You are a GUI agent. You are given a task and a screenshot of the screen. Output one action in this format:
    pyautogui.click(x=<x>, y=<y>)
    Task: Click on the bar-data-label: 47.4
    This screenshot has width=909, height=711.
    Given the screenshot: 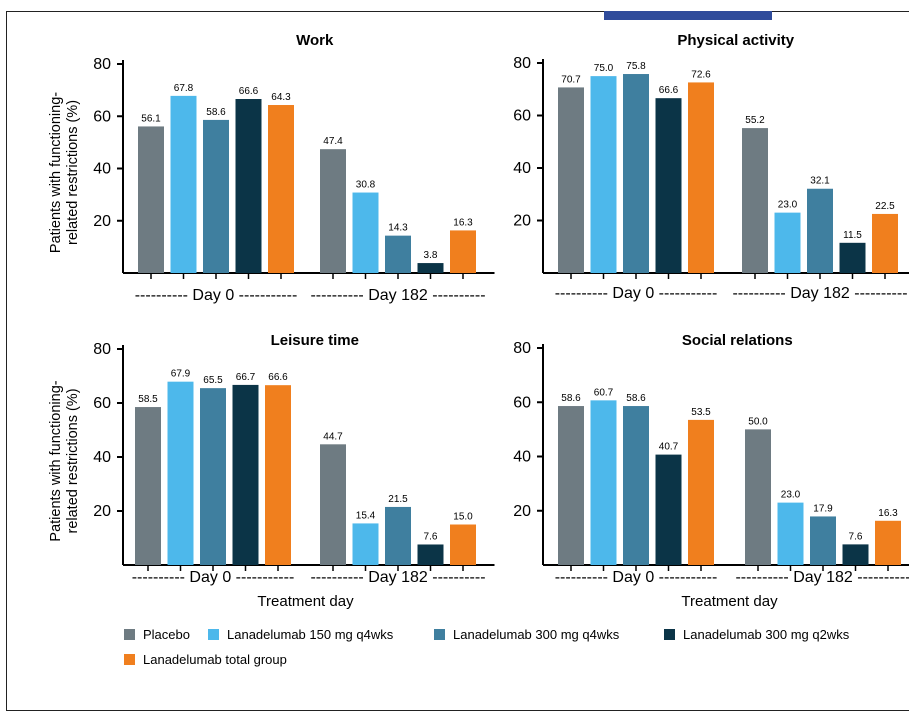 What is the action you would take?
    pyautogui.click(x=333, y=141)
    